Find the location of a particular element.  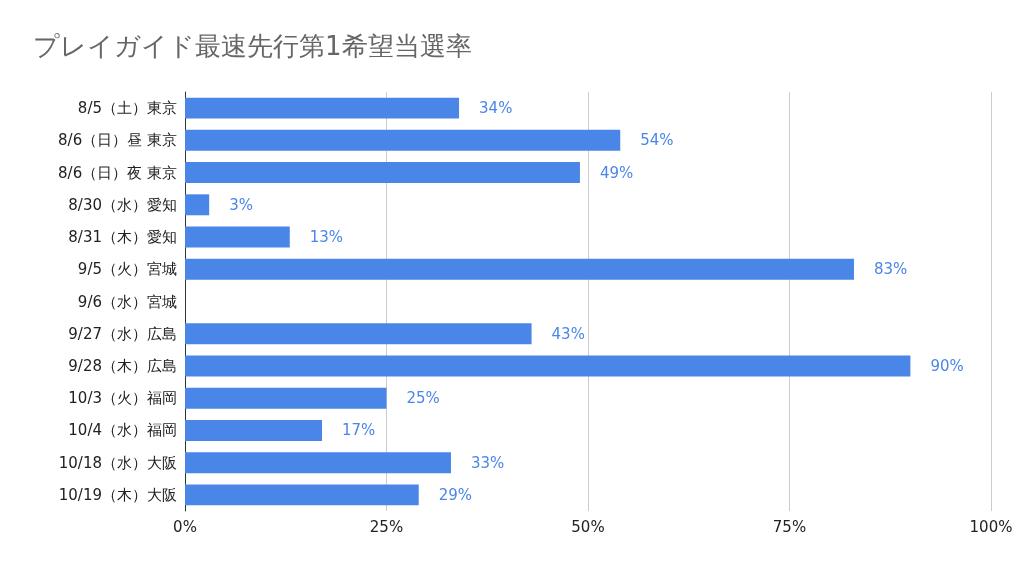

y-tick-label: 10/3（火）福岡 is located at coordinates (122, 398).